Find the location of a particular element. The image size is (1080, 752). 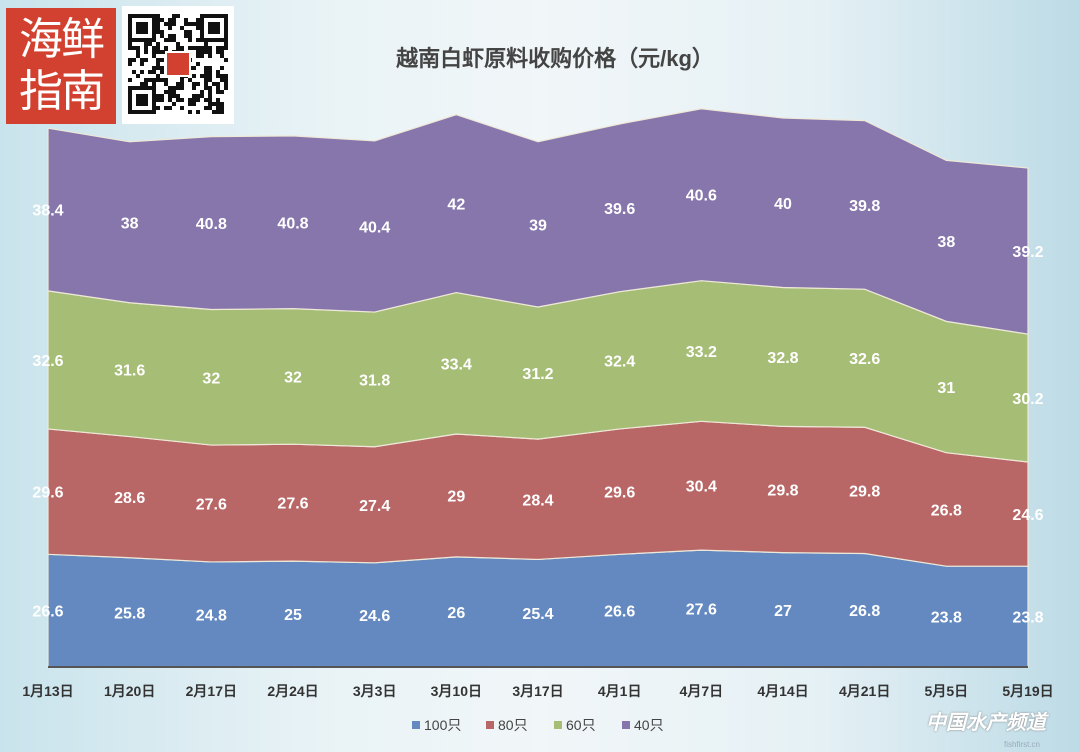

qr-logo is located at coordinates (178, 64).